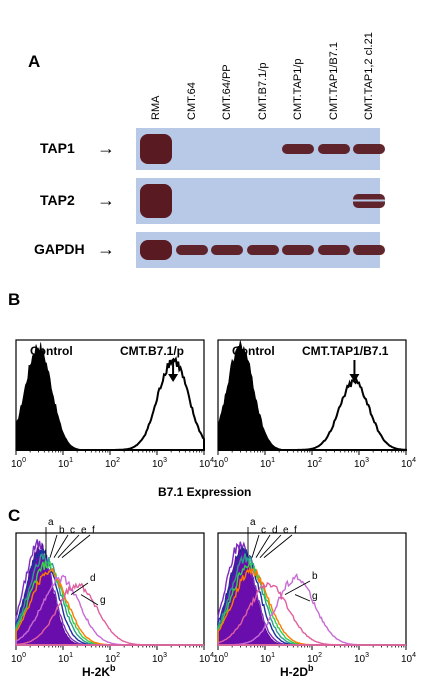 The width and height of the screenshot is (425, 695). Describe the element at coordinates (345, 351) in the screenshot. I see `sample-label-right: CMT.TAP1/B7.1` at that location.